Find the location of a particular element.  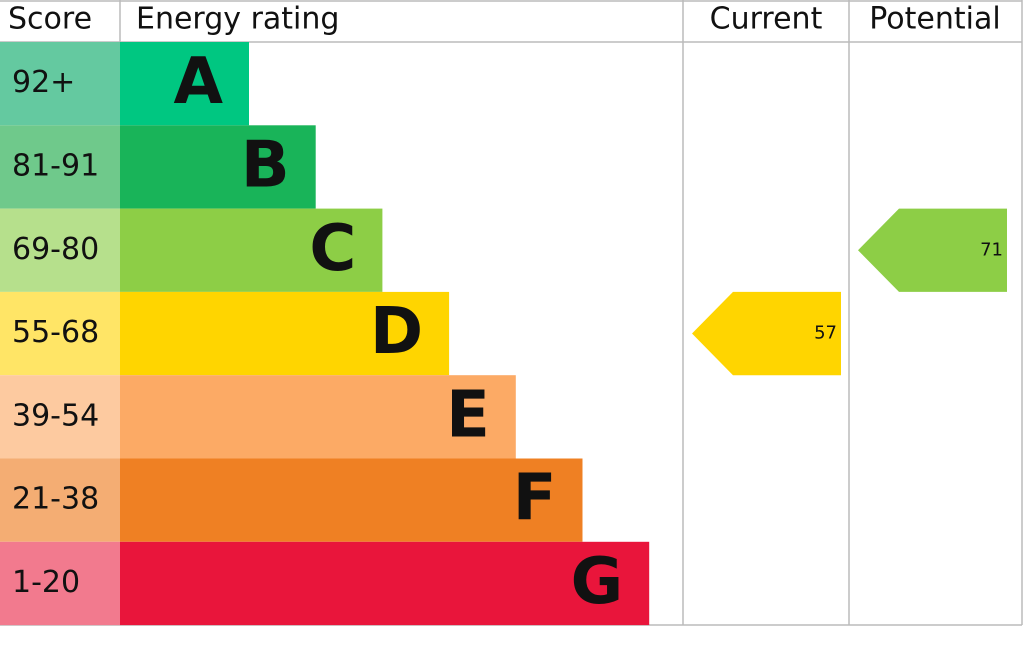

rating-letter: D is located at coordinates (396, 332).